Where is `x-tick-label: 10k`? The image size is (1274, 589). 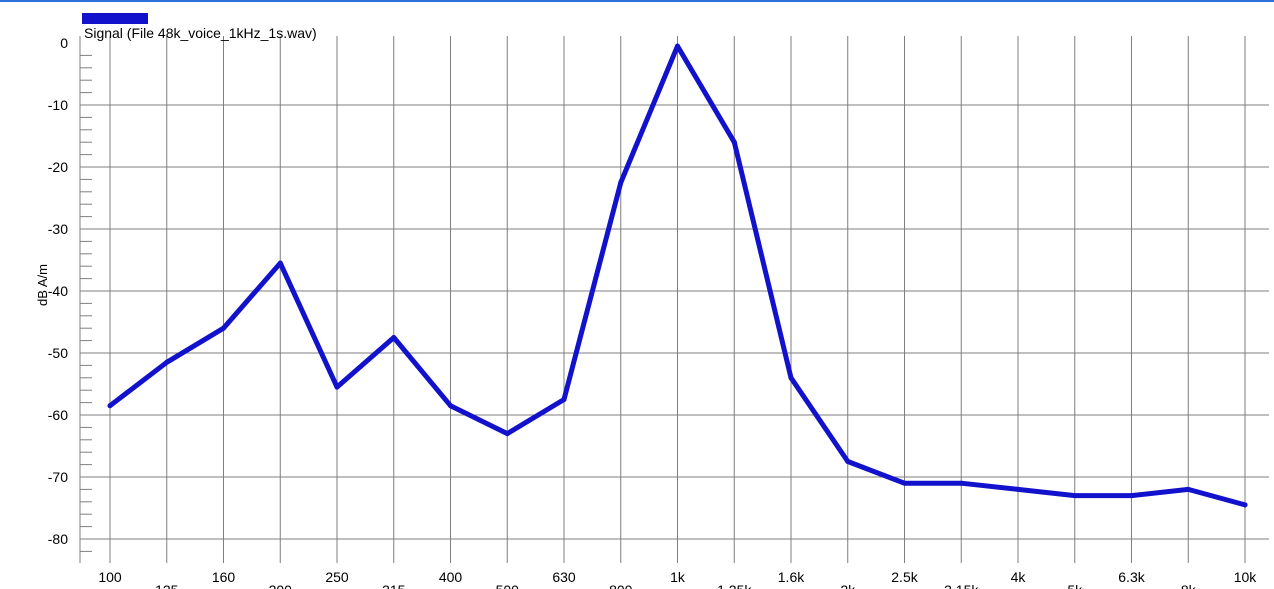 x-tick-label: 10k is located at coordinates (1246, 577).